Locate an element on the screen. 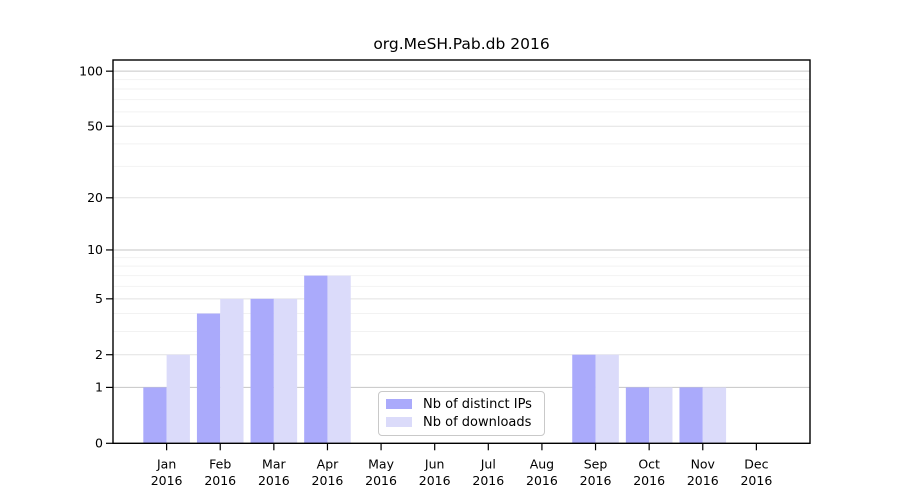  y-tick-label: 100 is located at coordinates (91, 70).